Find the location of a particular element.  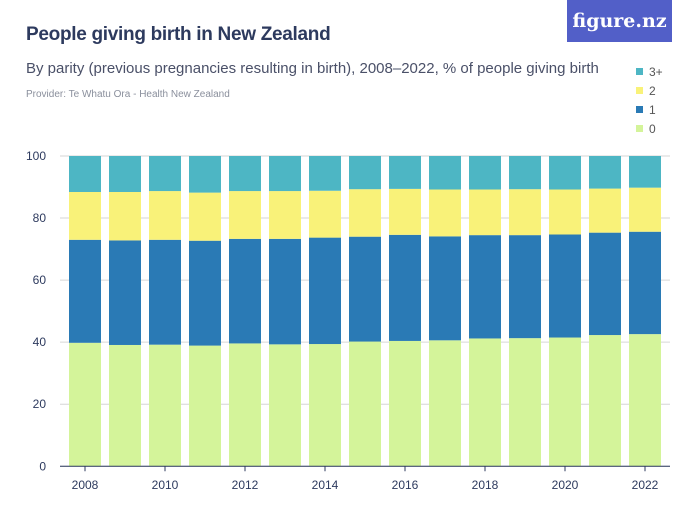

x-tick-label: 2018 is located at coordinates (485, 485).